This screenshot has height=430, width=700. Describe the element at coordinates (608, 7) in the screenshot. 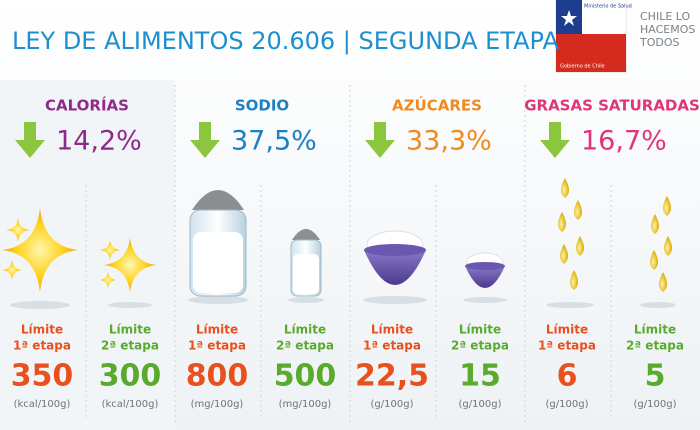

I see `logo-ministry: Ministerio de Salud` at that location.